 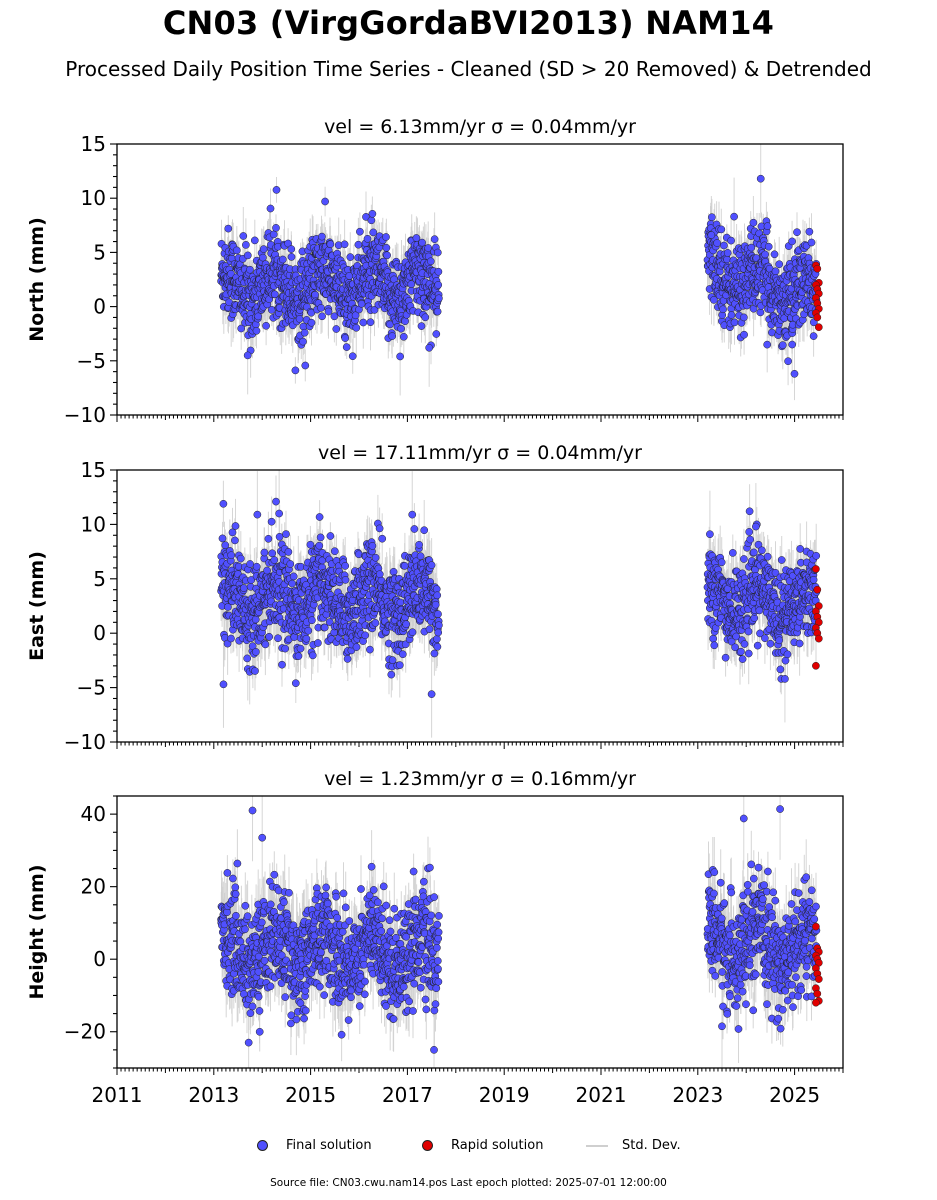 I want to click on y-tick-label: −10, so click(x=85, y=415).